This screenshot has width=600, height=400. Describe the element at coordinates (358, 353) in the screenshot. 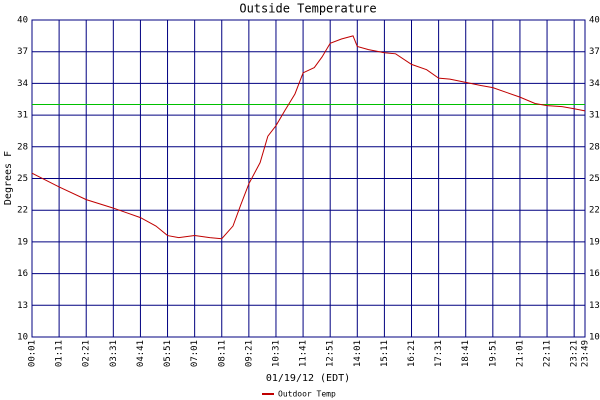

I see `x-tick-label: 14:01` at that location.